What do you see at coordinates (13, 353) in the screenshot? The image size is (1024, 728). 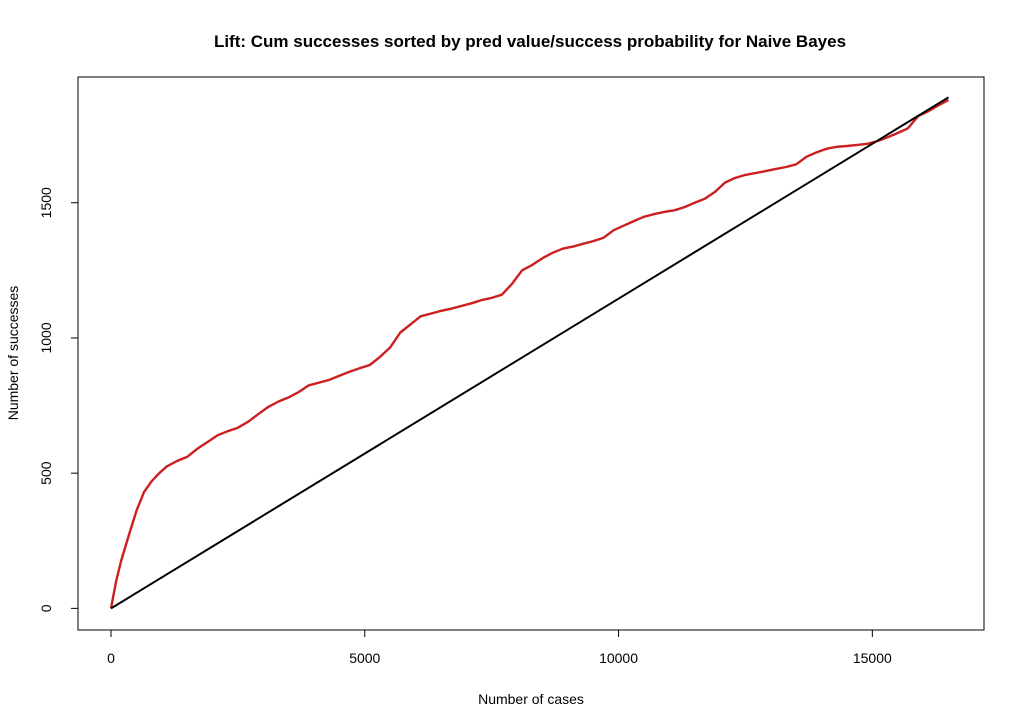 I see `y-axis-label: Number of successes` at bounding box center [13, 353].